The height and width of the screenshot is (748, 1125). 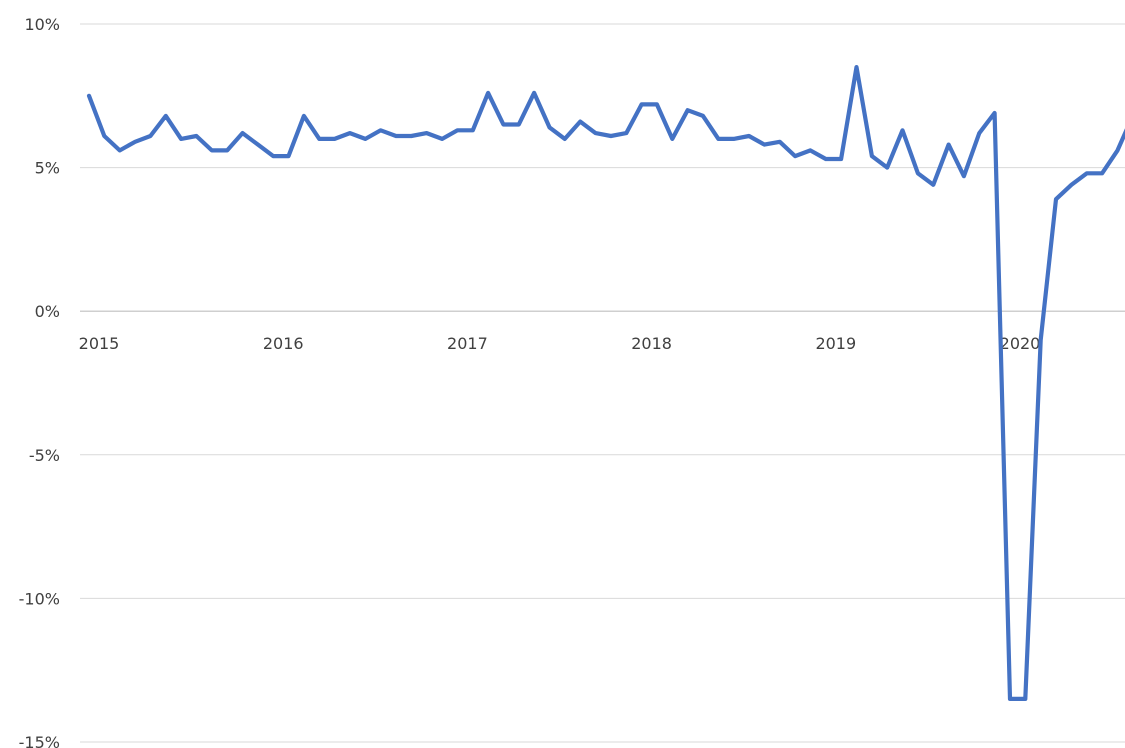 I want to click on x-tick-label: 2016, so click(x=283, y=343).